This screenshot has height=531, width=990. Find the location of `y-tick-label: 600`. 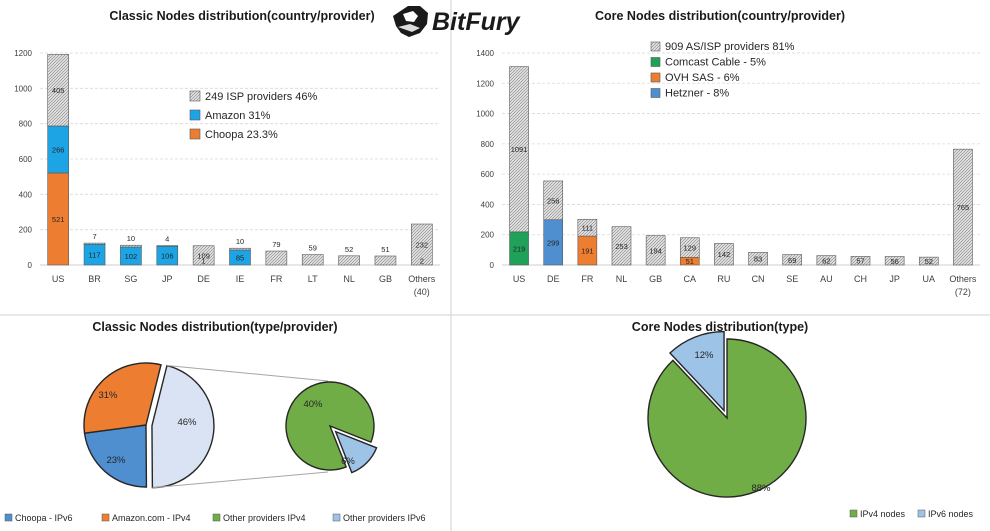

y-tick-label: 600 is located at coordinates (488, 174).